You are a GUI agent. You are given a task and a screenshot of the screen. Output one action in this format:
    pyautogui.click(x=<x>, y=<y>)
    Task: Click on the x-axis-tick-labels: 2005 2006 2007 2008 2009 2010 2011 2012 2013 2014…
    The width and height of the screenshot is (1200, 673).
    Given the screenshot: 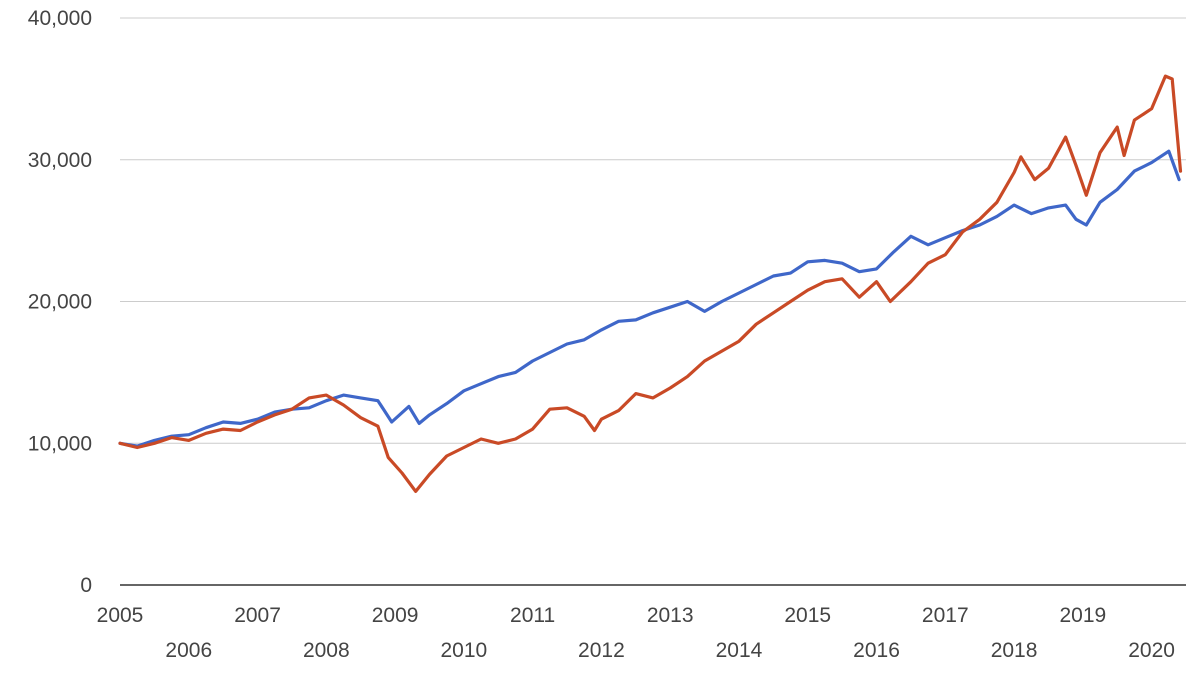 What is the action you would take?
    pyautogui.click(x=636, y=633)
    